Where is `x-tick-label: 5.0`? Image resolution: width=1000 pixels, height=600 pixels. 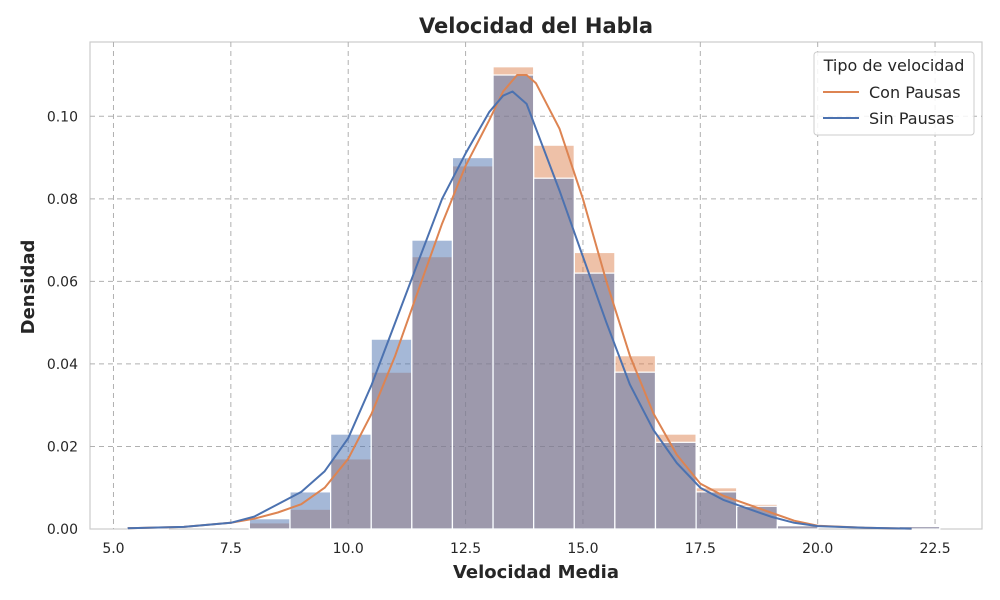
x-tick-label: 5.0 is located at coordinates (113, 549).